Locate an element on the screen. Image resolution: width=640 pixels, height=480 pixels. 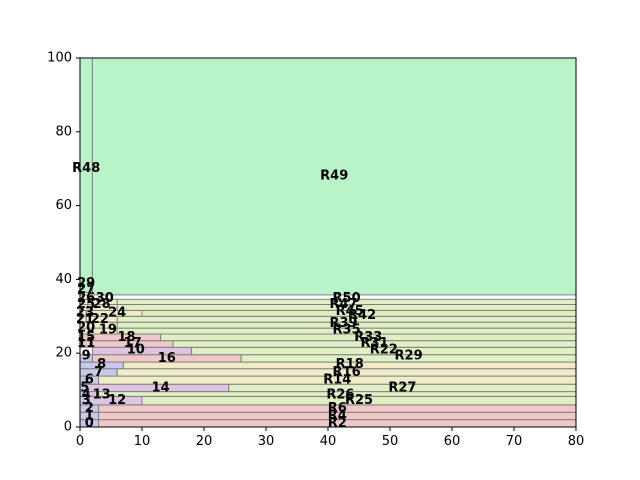
rect-label-r6: R6 is located at coordinates (337, 408).